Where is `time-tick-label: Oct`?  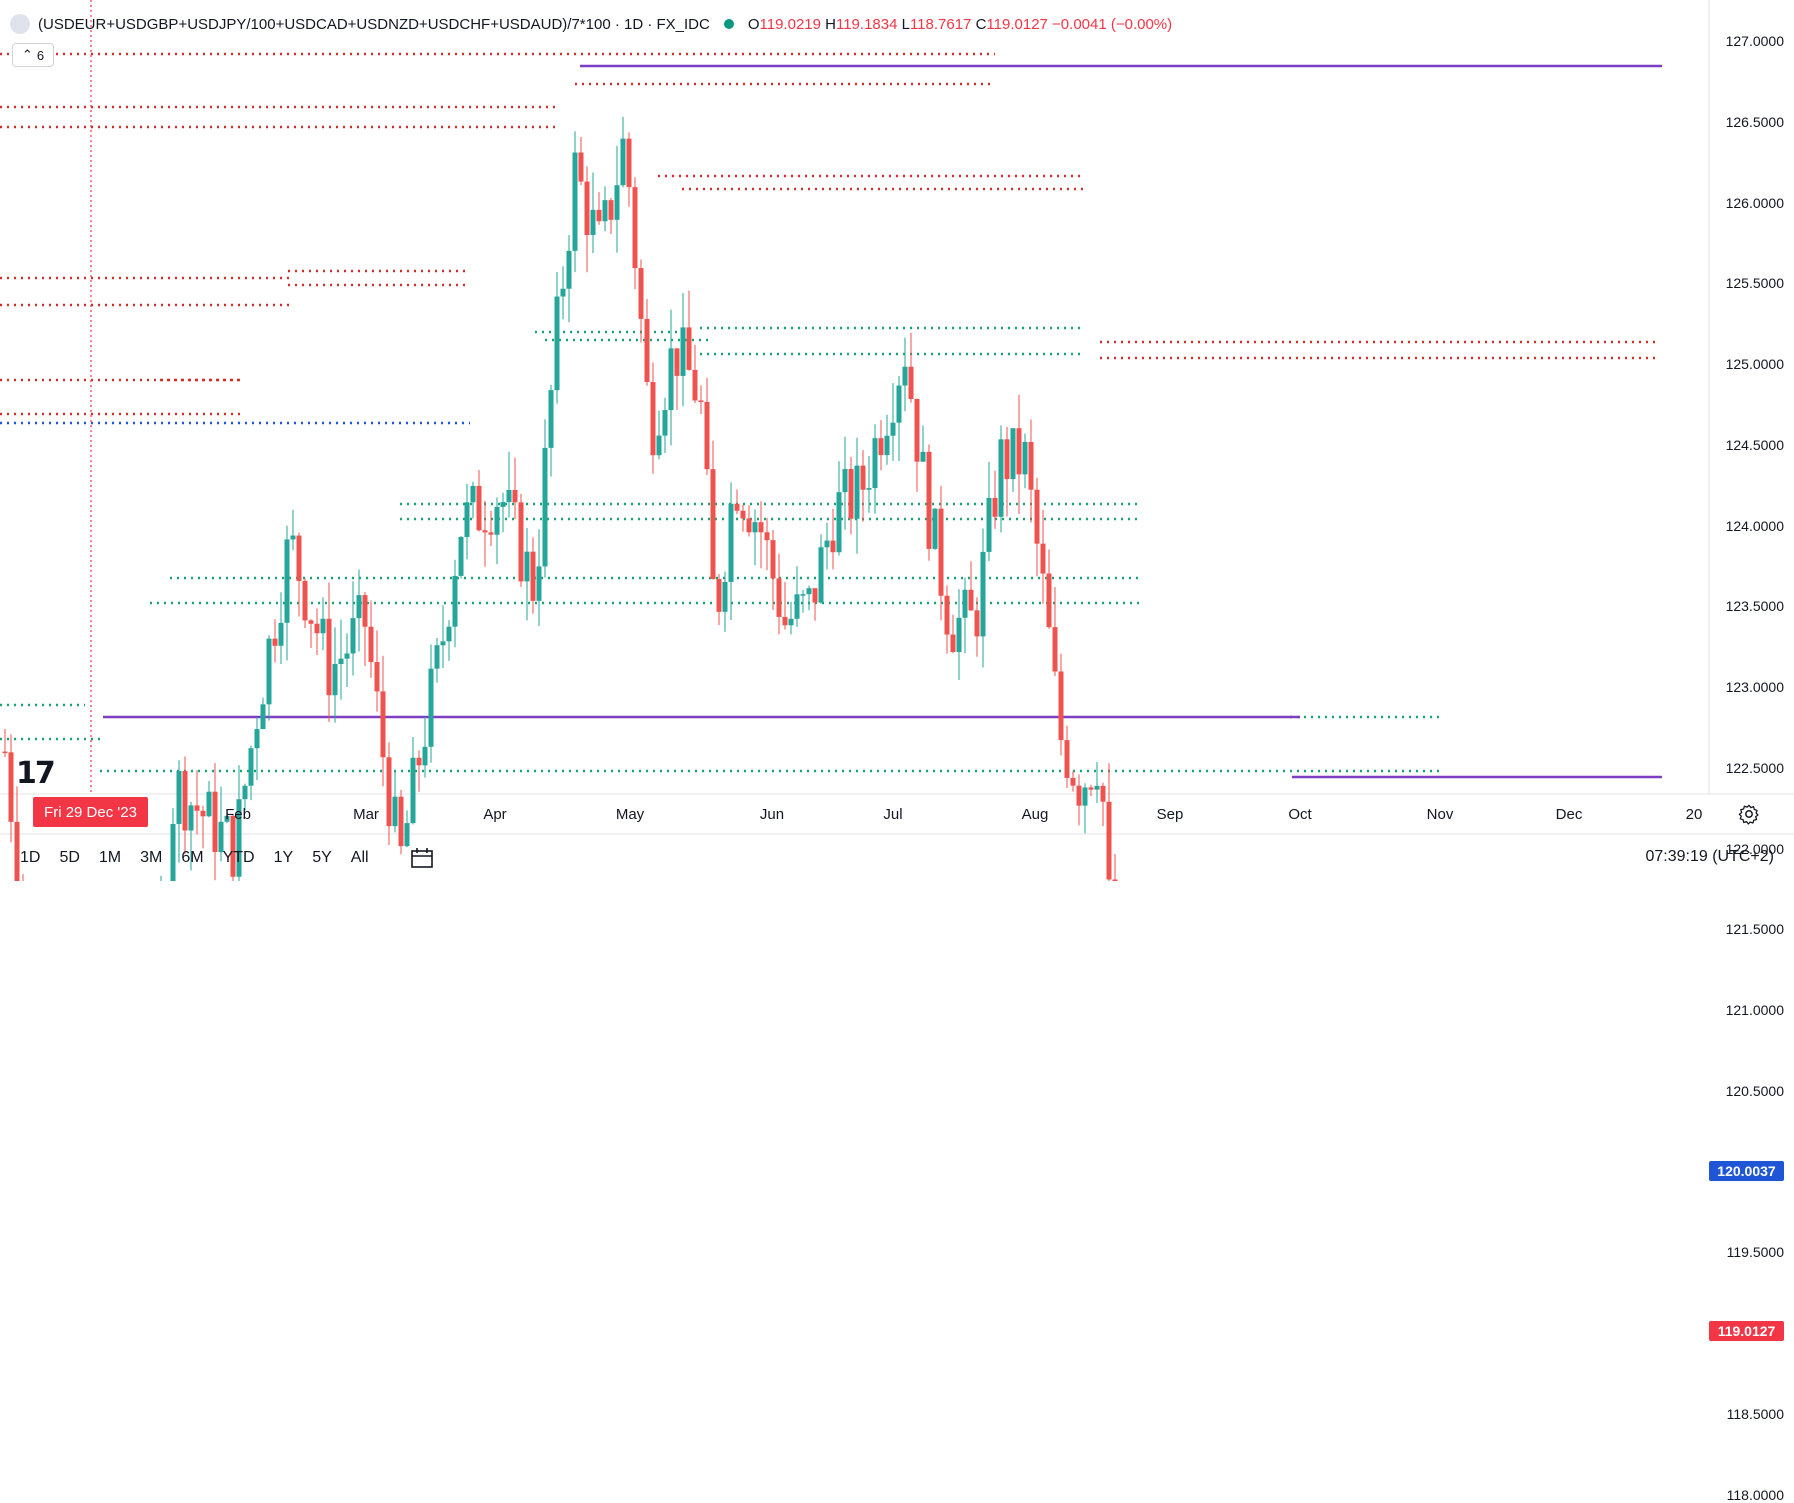 time-tick-label: Oct is located at coordinates (1300, 814).